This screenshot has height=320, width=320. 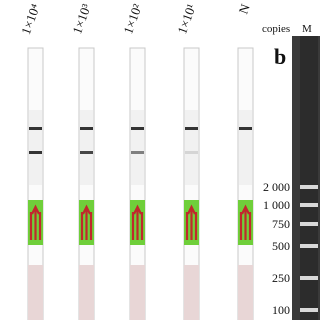 What do you see at coordinates (276, 187) in the screenshot?
I see `ladder-label: 2 000` at bounding box center [276, 187].